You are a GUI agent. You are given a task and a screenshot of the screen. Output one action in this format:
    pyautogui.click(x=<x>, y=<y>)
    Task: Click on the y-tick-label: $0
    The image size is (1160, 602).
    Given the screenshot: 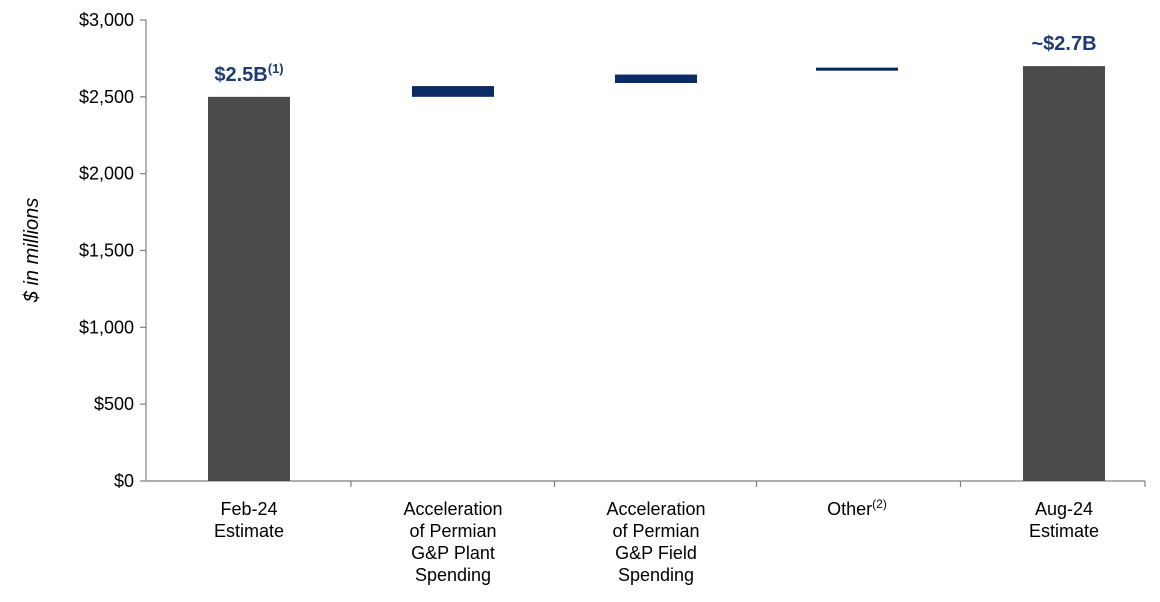 What is the action you would take?
    pyautogui.click(x=124, y=481)
    